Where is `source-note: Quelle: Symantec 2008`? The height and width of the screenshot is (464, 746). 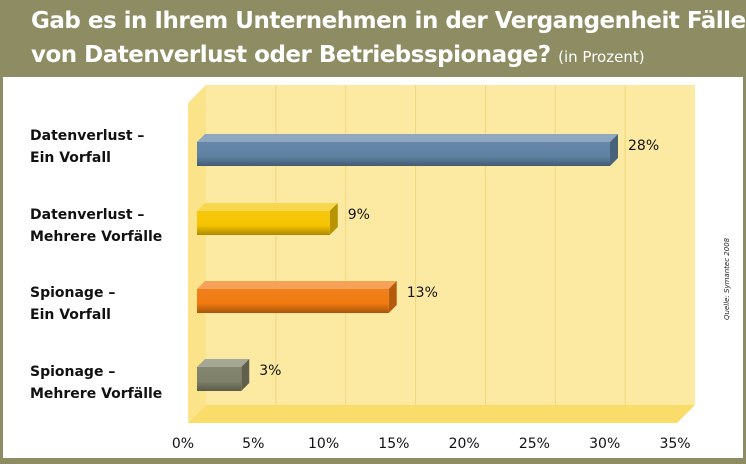
source-note: Quelle: Symantec 2008 is located at coordinates (727, 278).